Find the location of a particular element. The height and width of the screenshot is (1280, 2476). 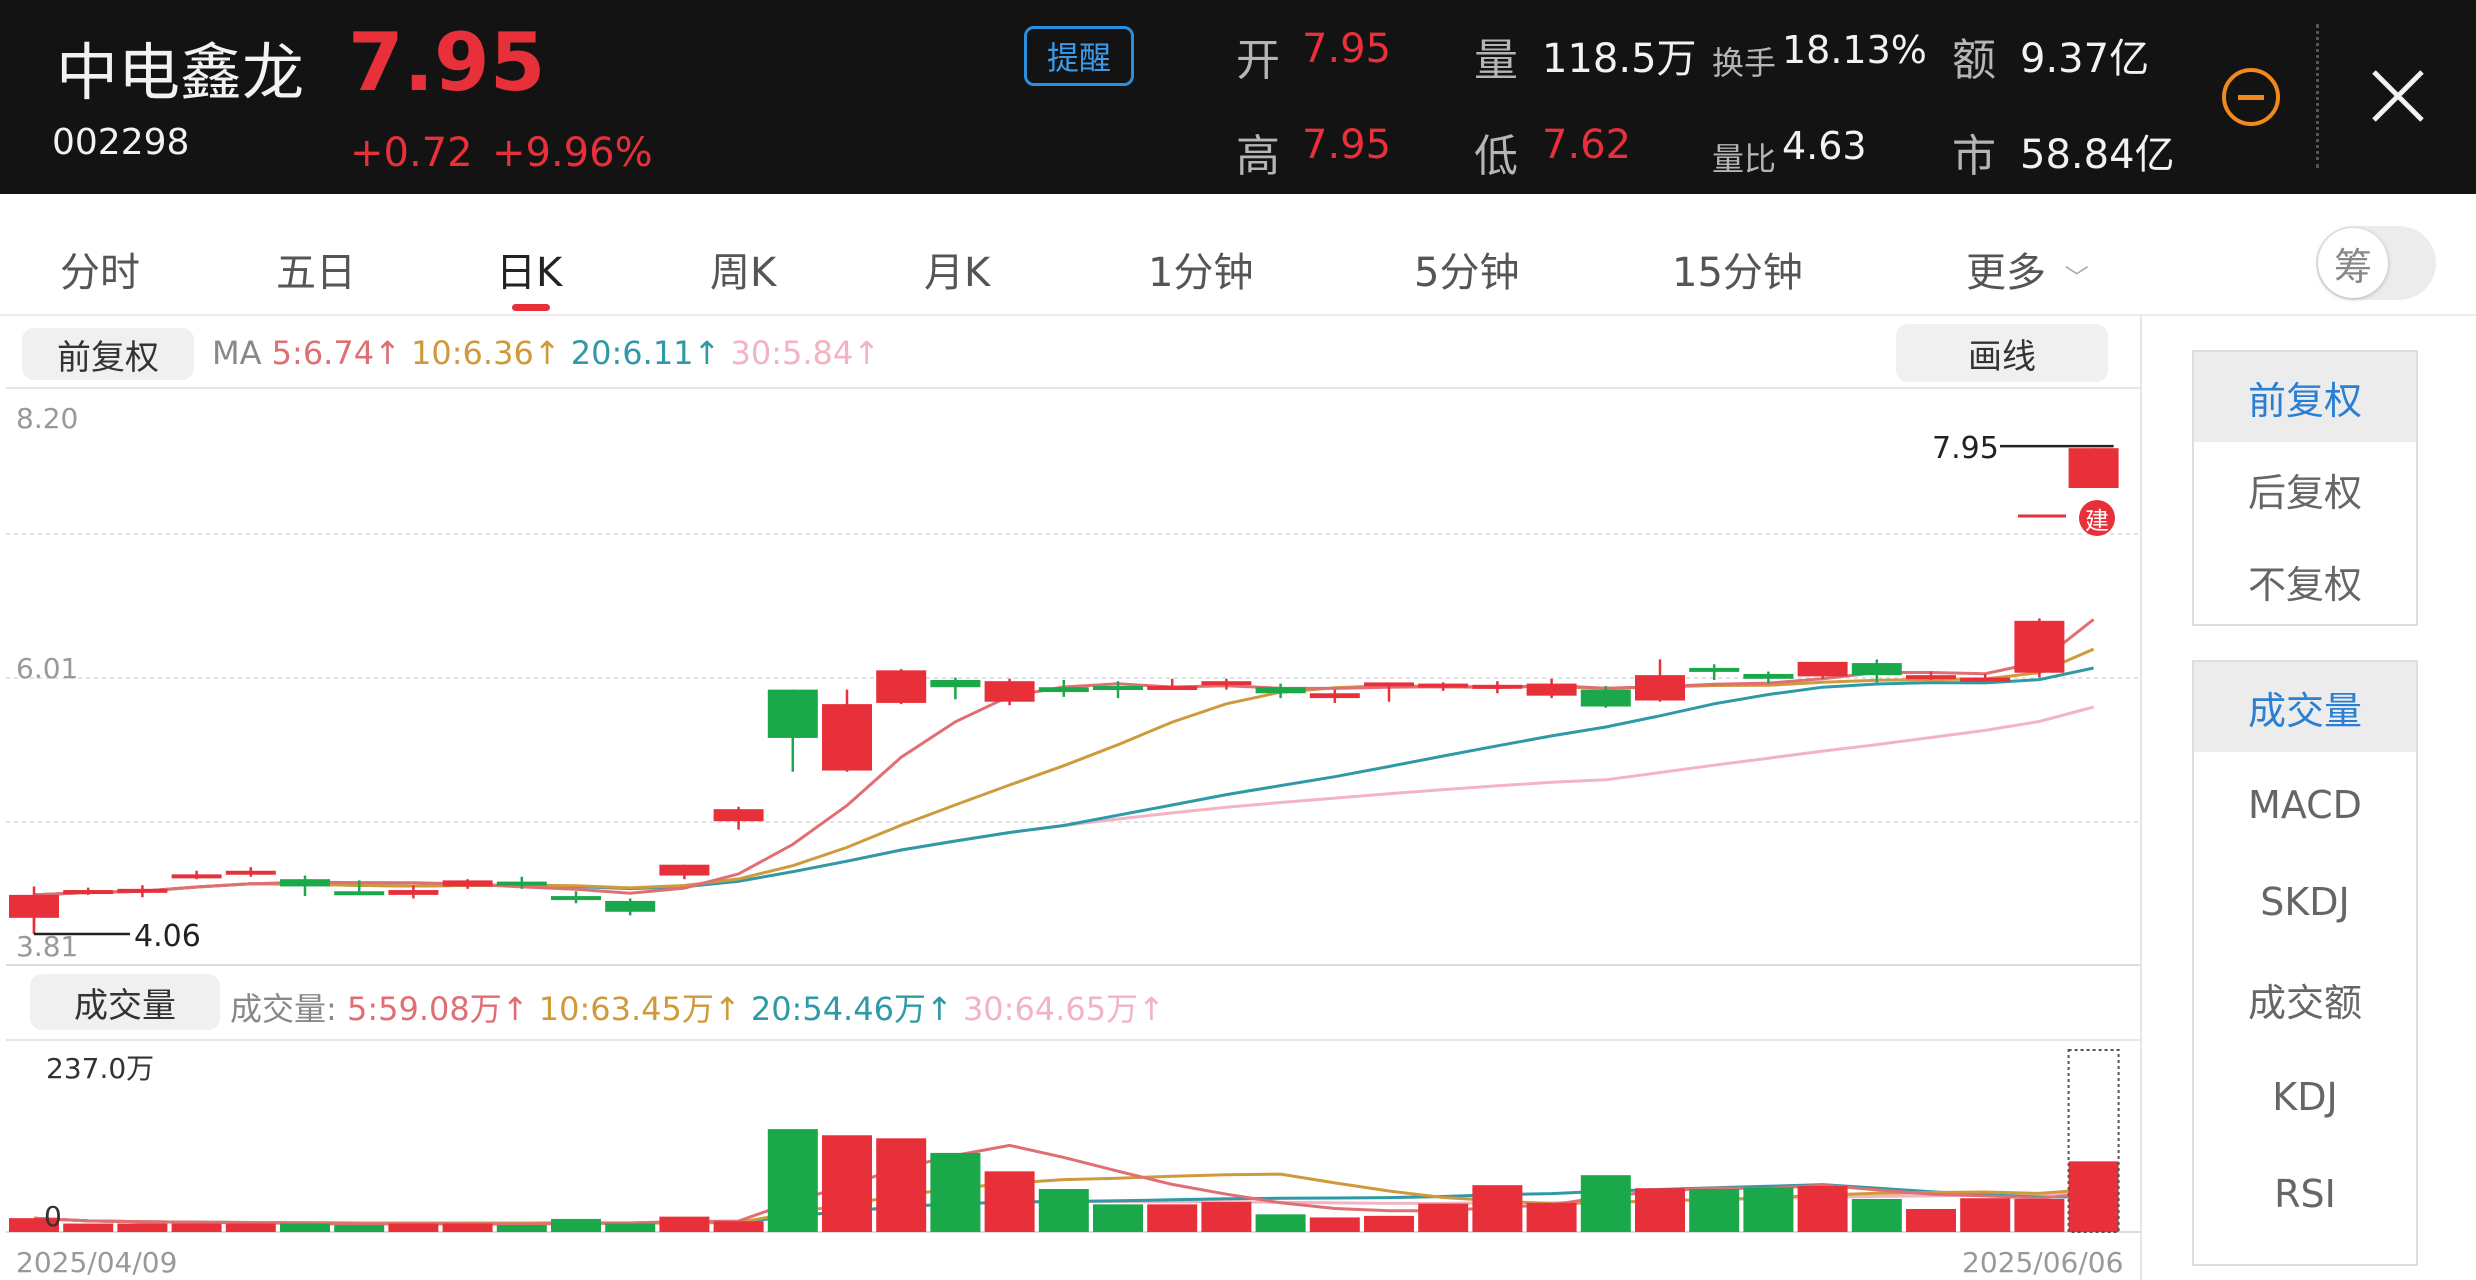

tab-more: 更多 ﹀ is located at coordinates (2027, 269).